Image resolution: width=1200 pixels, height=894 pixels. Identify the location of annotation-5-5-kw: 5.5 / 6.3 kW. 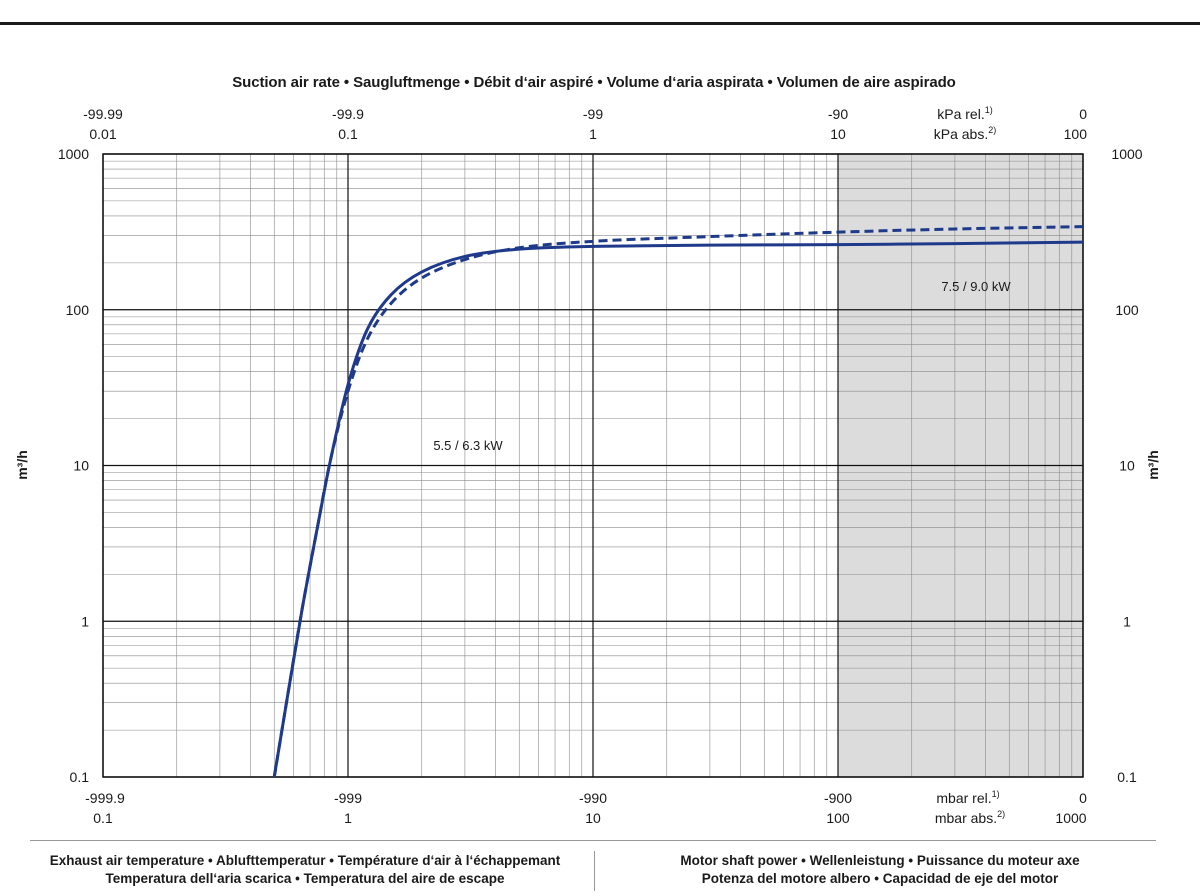
(468, 445).